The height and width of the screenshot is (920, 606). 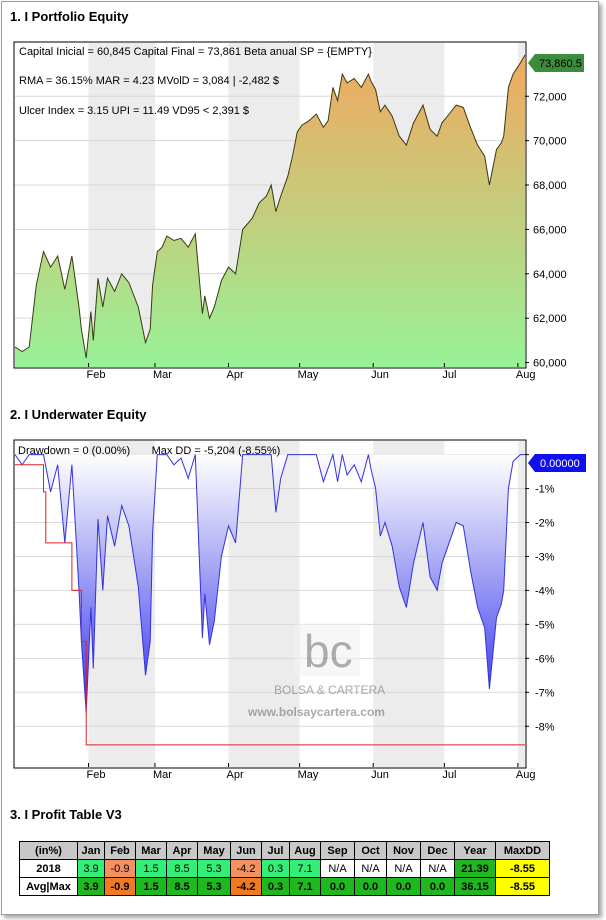 I want to click on y-tick-label: 64,000, so click(x=550, y=275).